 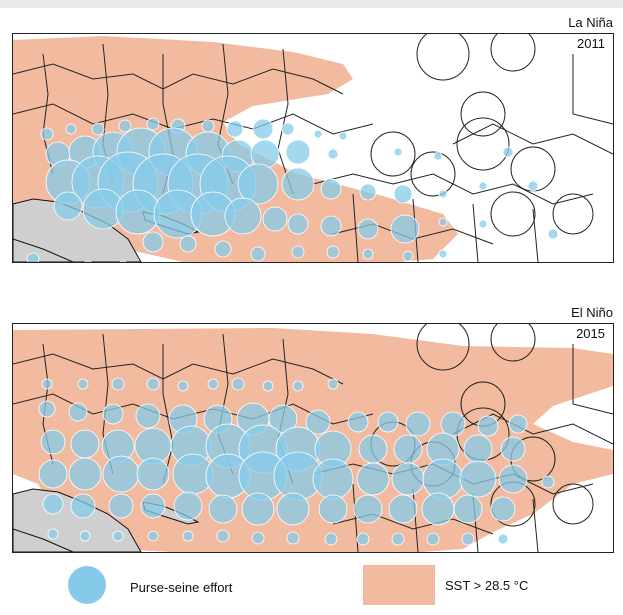 I want to click on legend-sst-swatch, so click(x=399, y=585).